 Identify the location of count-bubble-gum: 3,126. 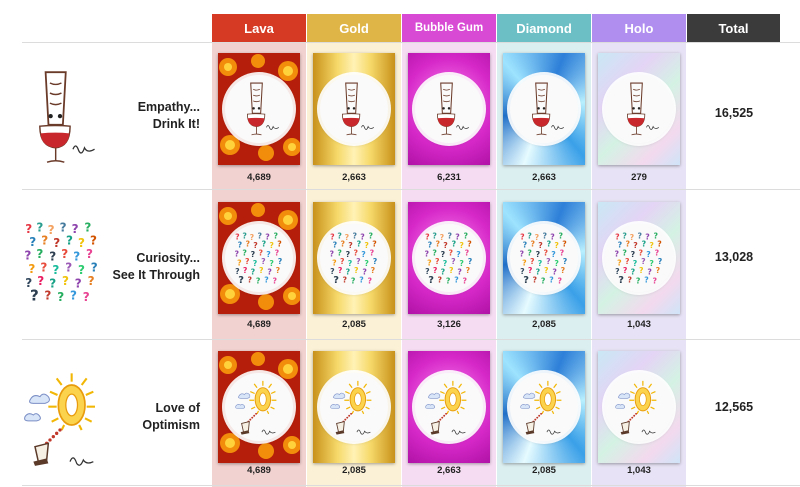
(449, 324).